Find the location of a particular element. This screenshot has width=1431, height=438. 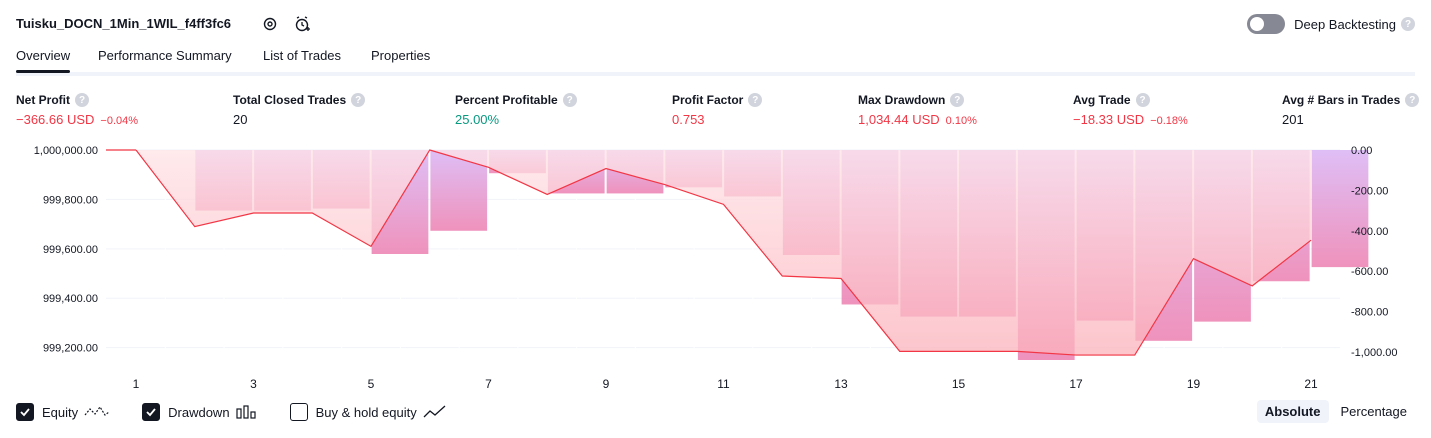

left-axis-tick: 999,600.00 is located at coordinates (70, 250).